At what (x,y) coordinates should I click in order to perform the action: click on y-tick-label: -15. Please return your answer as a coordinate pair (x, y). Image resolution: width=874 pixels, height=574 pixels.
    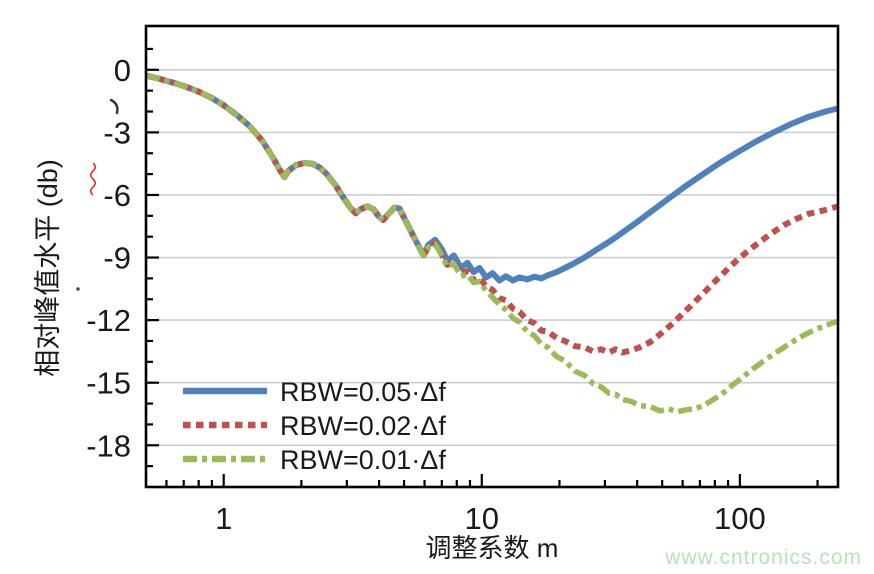
    Looking at the image, I should click on (108, 383).